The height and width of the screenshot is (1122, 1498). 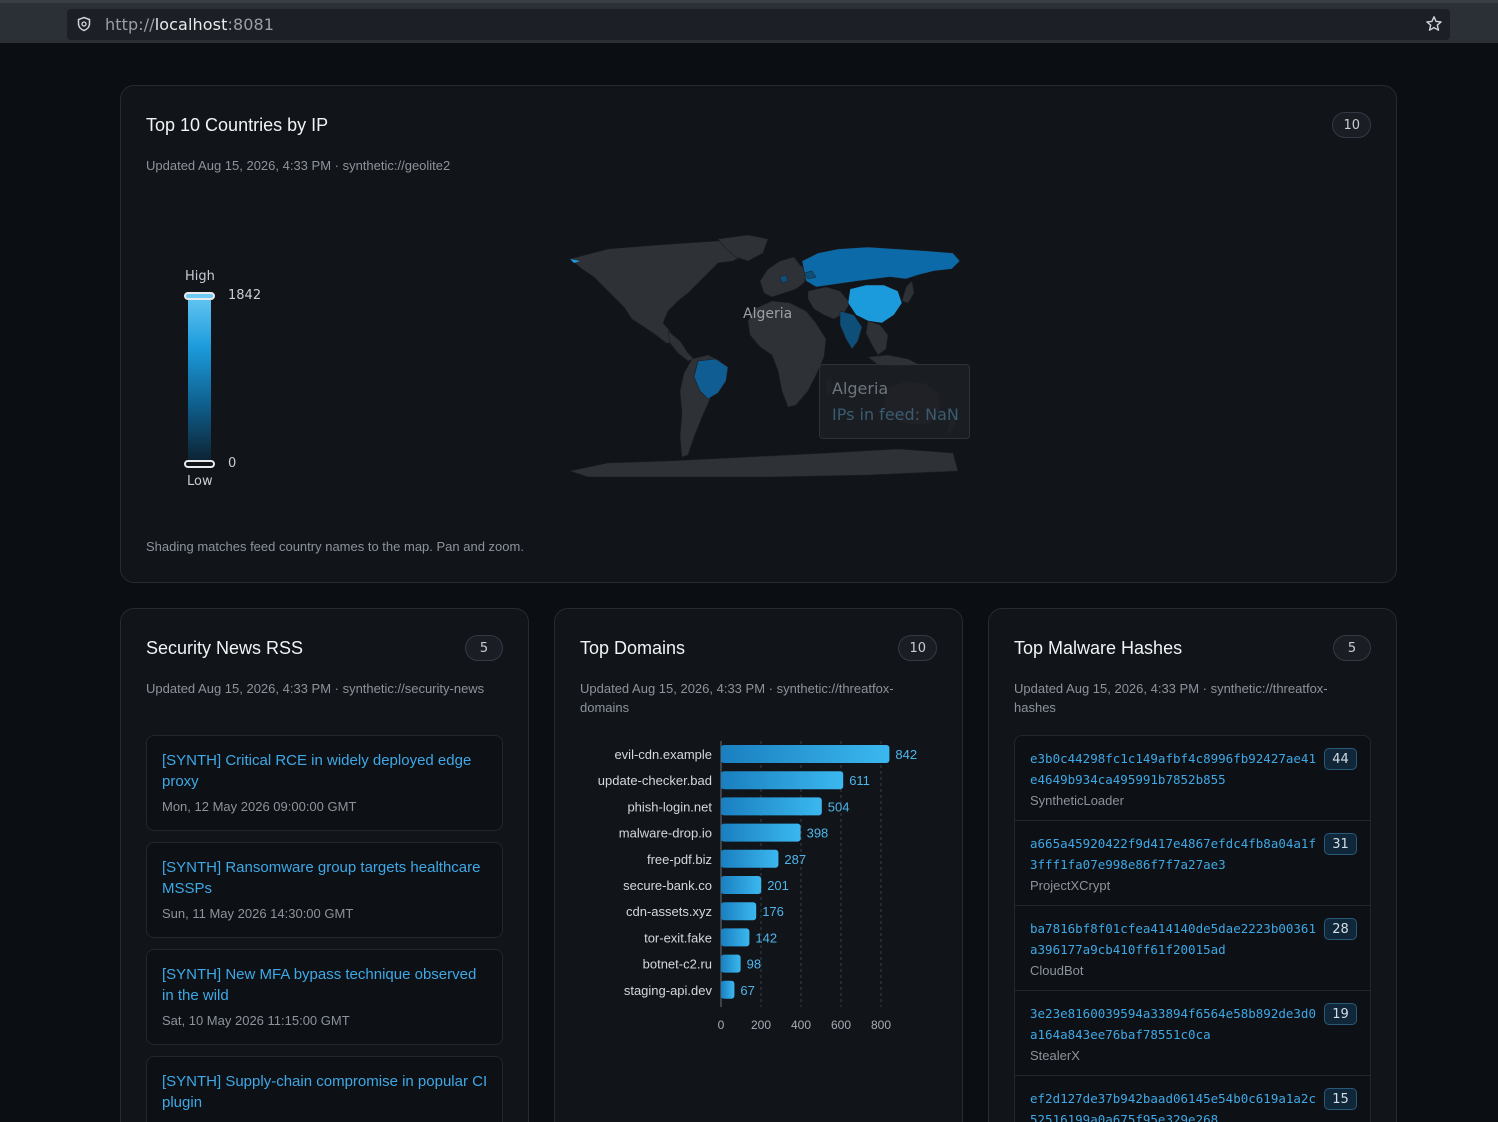 What do you see at coordinates (633, 648) in the screenshot?
I see `panel-title: Top Domains` at bounding box center [633, 648].